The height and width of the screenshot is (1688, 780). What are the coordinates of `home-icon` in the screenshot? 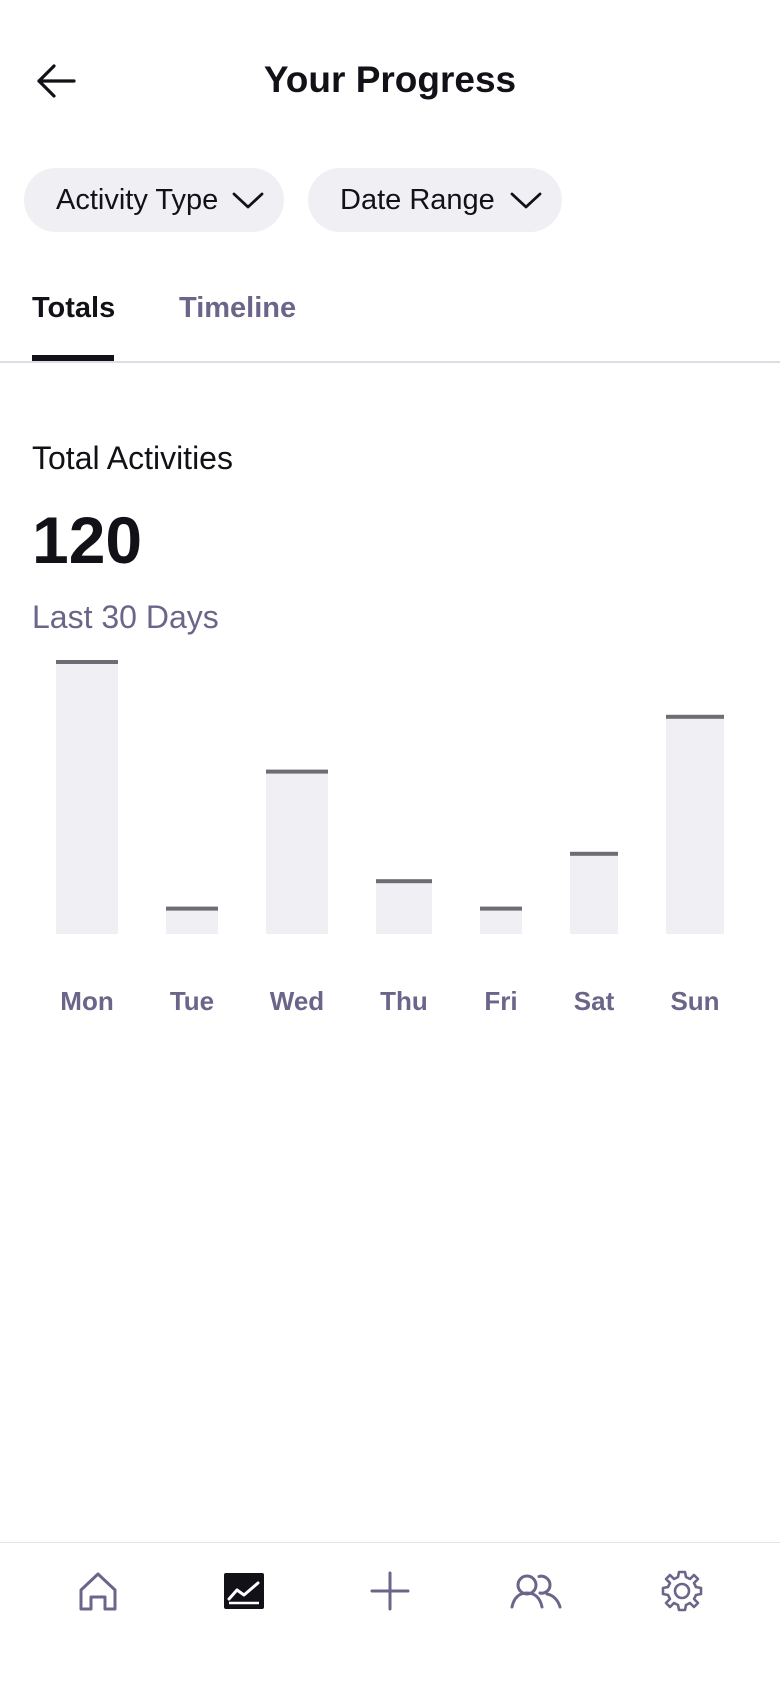 It's located at (98, 1591).